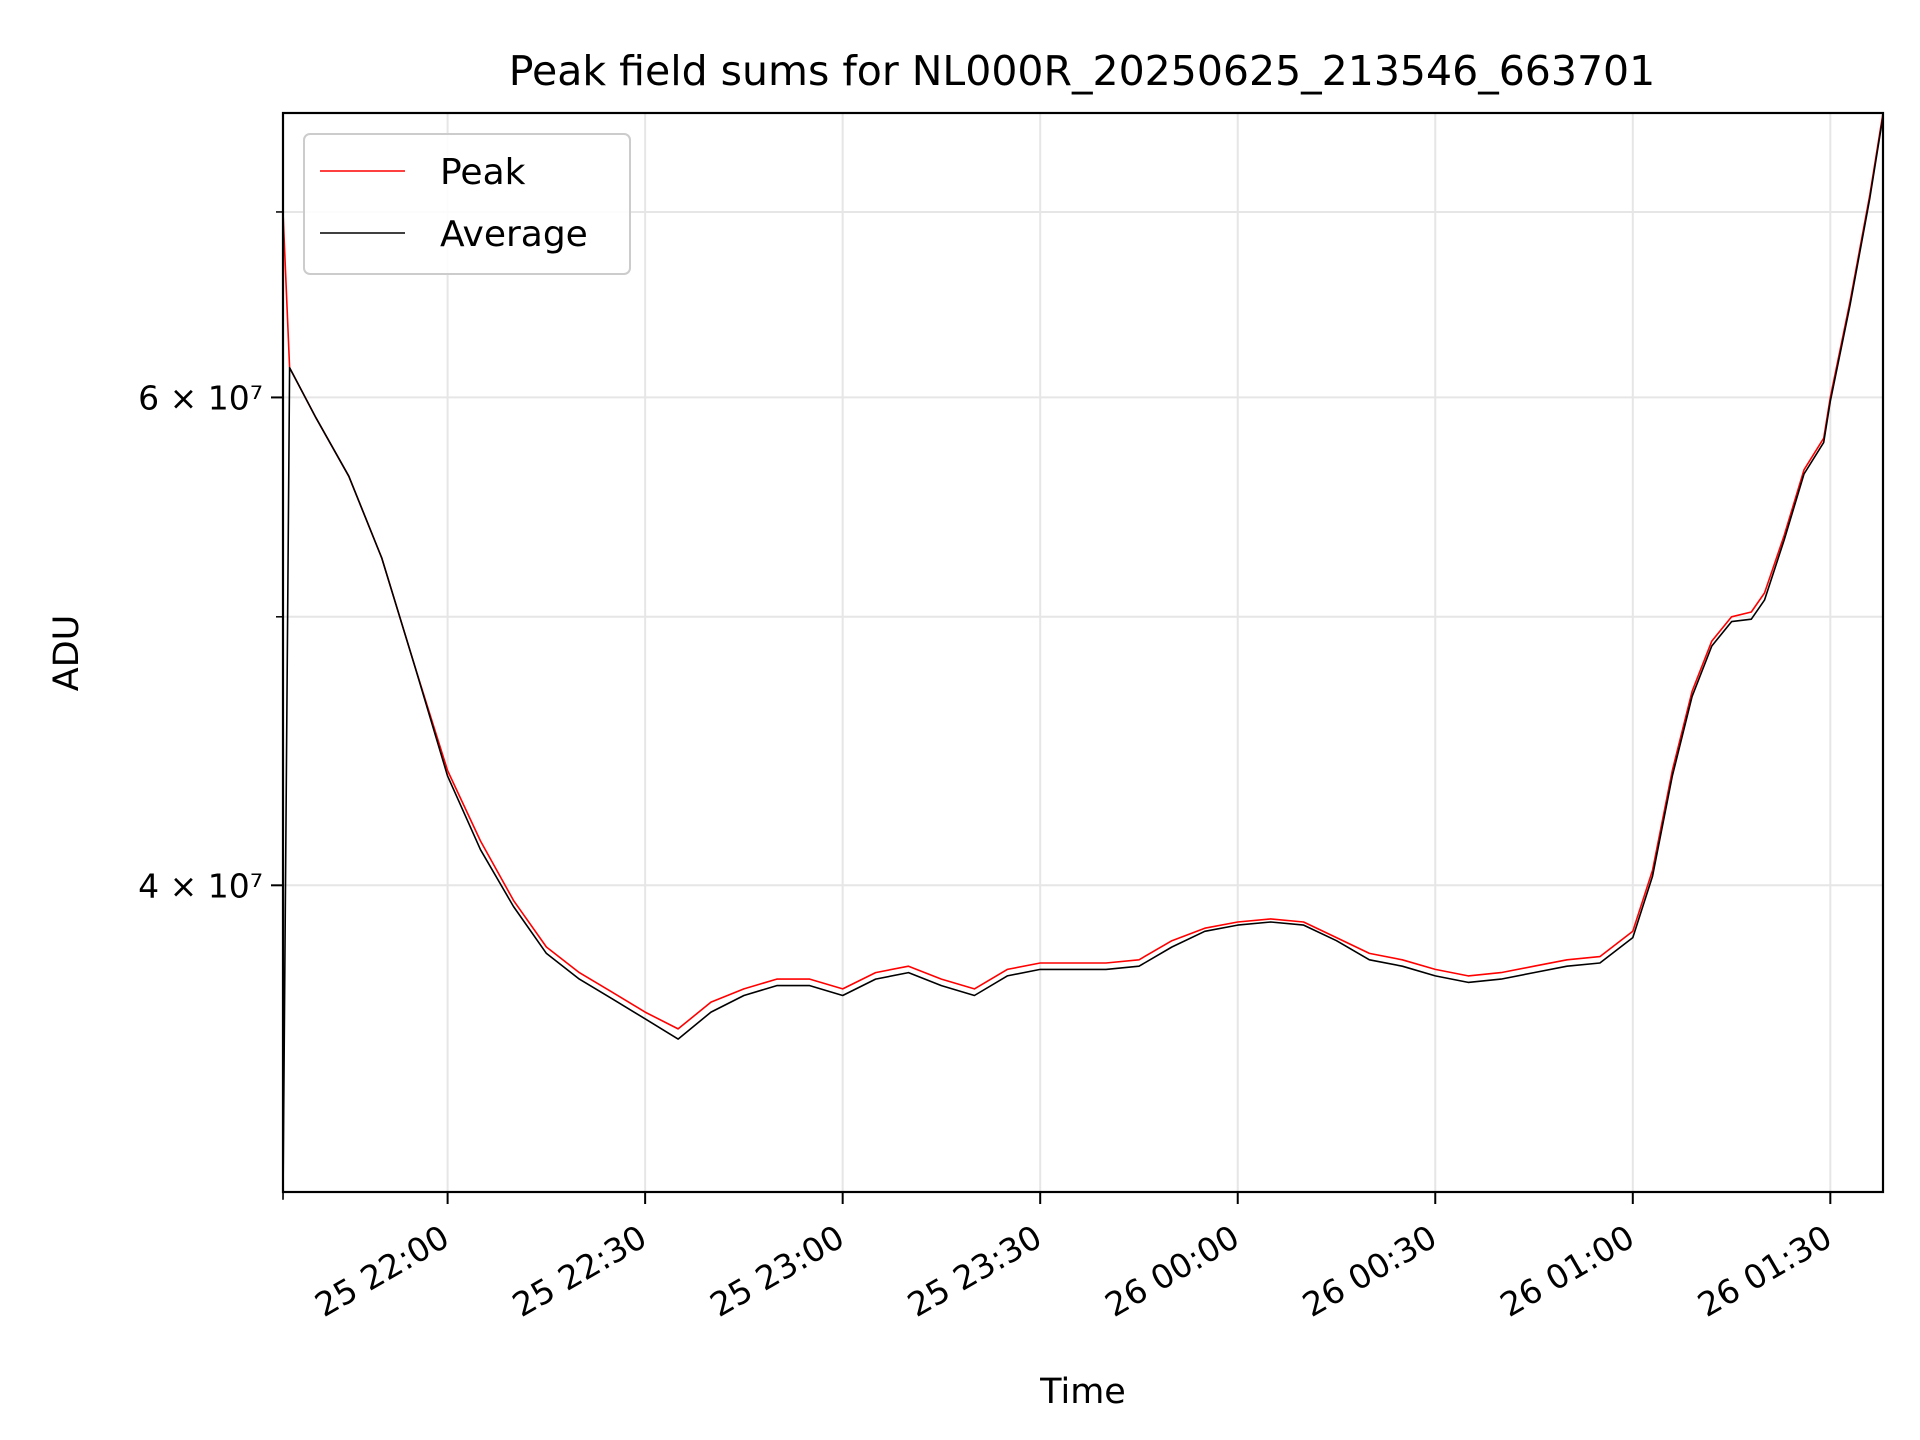  What do you see at coordinates (200, 885) in the screenshot?
I see `y-tick-label: 4 × 10⁷` at bounding box center [200, 885].